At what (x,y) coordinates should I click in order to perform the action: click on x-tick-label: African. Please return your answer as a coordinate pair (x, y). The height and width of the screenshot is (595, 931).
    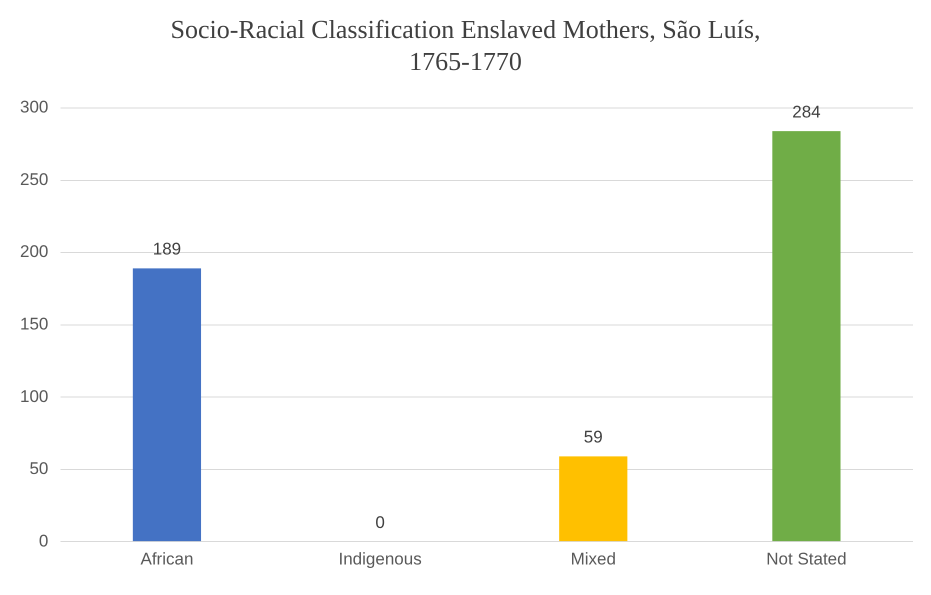
    Looking at the image, I should click on (167, 558).